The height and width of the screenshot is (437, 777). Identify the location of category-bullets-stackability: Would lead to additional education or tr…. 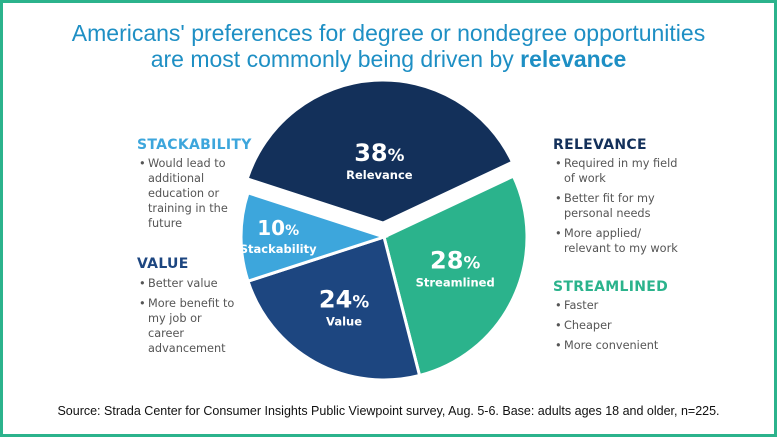
(189, 196).